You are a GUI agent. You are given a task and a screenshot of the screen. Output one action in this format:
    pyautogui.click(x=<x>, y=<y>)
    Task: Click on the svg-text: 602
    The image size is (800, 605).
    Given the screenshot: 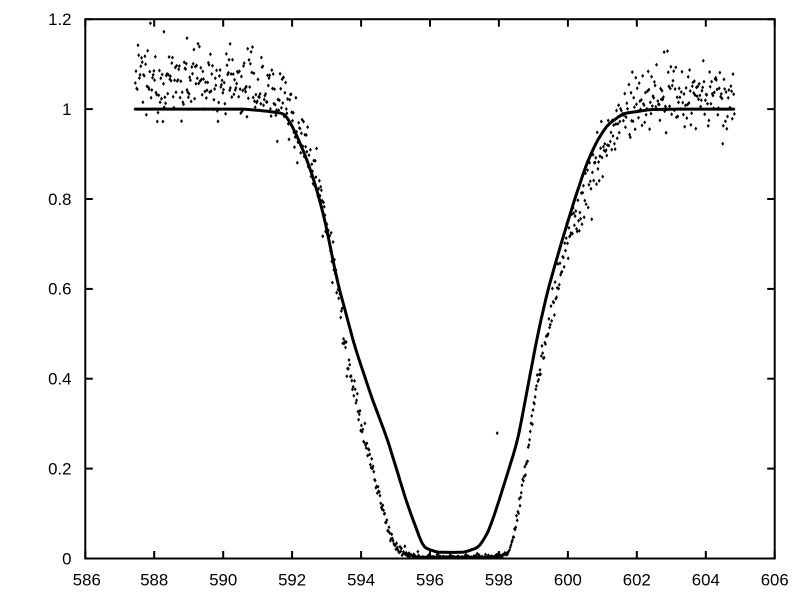 What is the action you would take?
    pyautogui.click(x=637, y=579)
    